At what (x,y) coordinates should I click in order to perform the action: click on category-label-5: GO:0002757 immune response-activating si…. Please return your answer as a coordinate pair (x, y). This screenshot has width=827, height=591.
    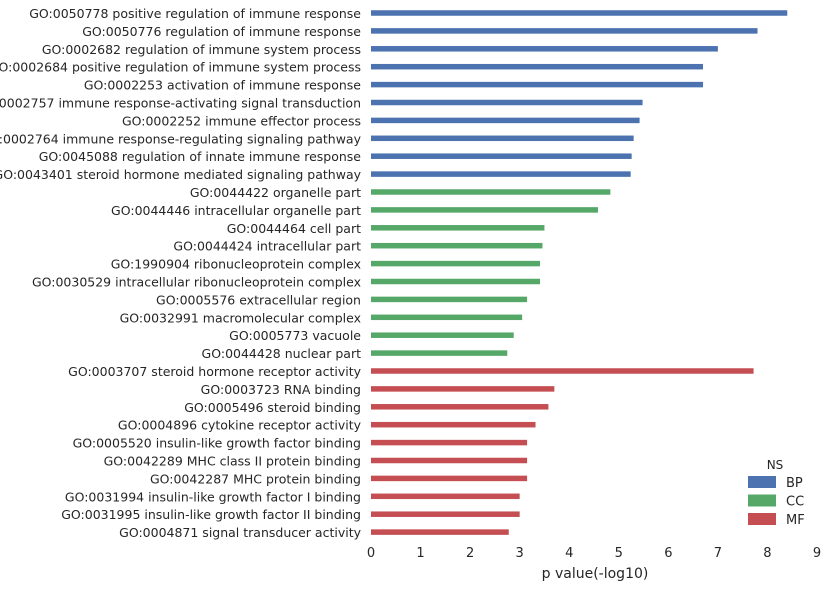
    Looking at the image, I should click on (180, 103).